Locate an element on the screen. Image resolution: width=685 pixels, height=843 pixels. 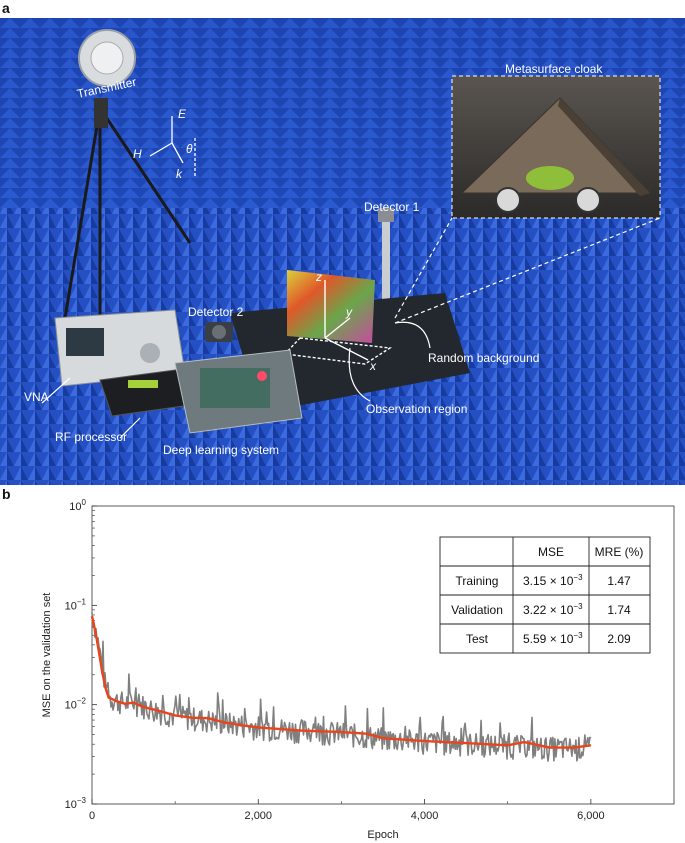
label-deep-learning-system: Deep learning system is located at coordinates (221, 450).